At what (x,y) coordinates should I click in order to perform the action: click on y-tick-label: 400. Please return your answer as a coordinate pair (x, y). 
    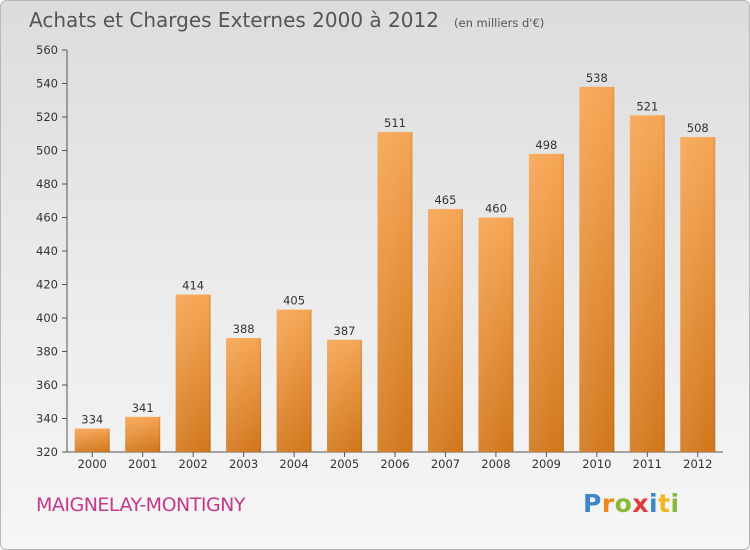
    Looking at the image, I should click on (47, 318).